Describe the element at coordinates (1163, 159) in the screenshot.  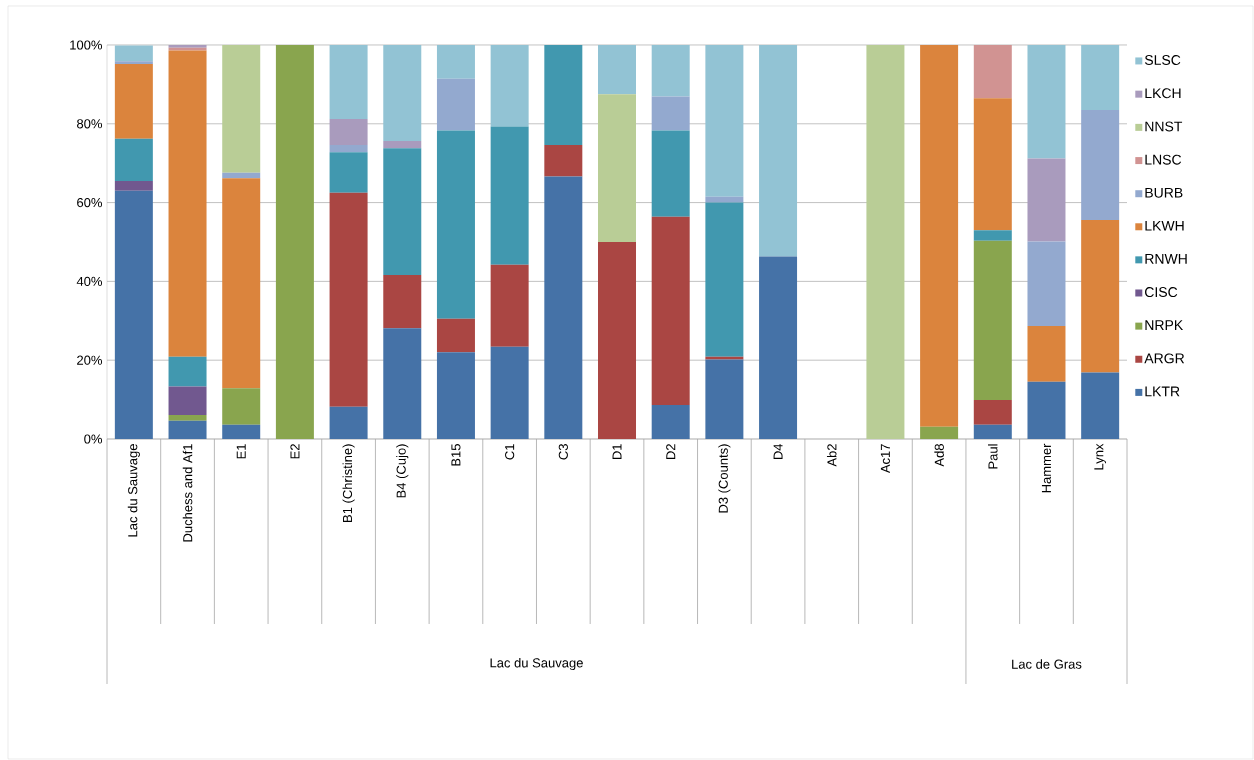
I see `legend-label: LNSC` at that location.